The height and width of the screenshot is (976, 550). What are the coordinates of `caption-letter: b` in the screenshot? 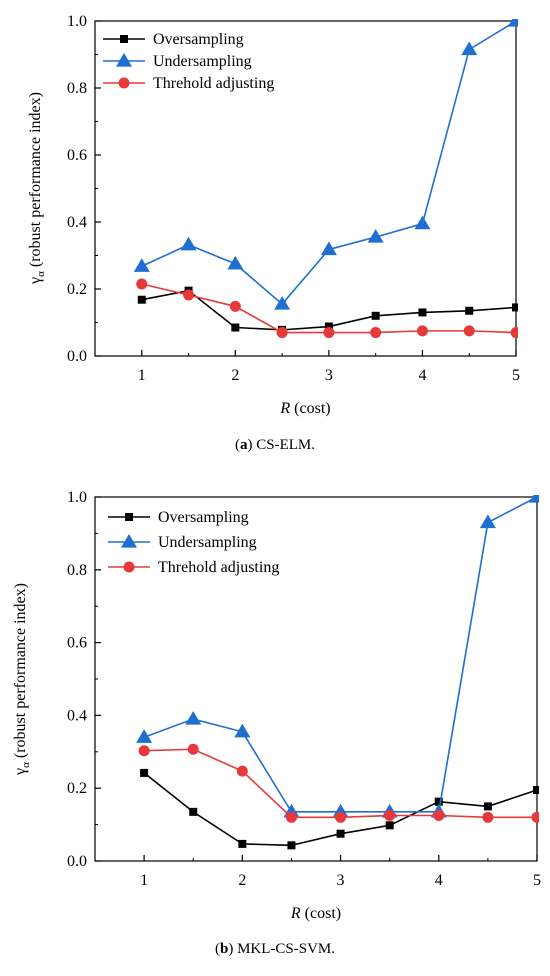 It's located at (224, 949).